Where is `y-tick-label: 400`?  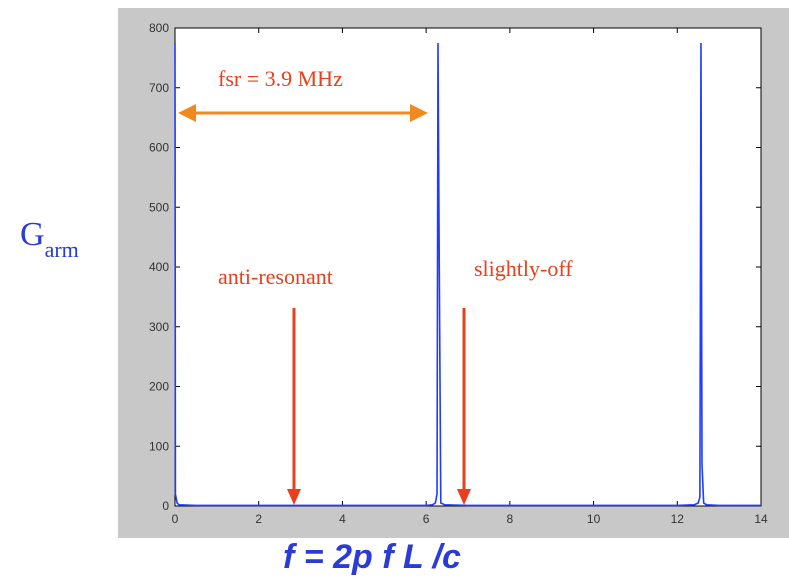
y-tick-label: 400 is located at coordinates (159, 267).